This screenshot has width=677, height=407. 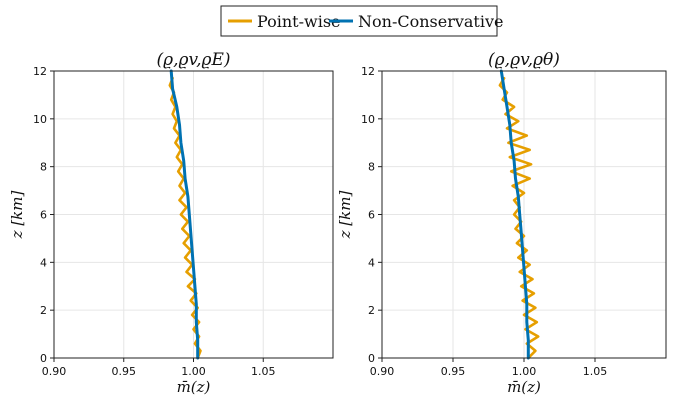 What do you see at coordinates (430, 21) in the screenshot?
I see `legend-label-non-conservative: Non-Conservative` at bounding box center [430, 21].